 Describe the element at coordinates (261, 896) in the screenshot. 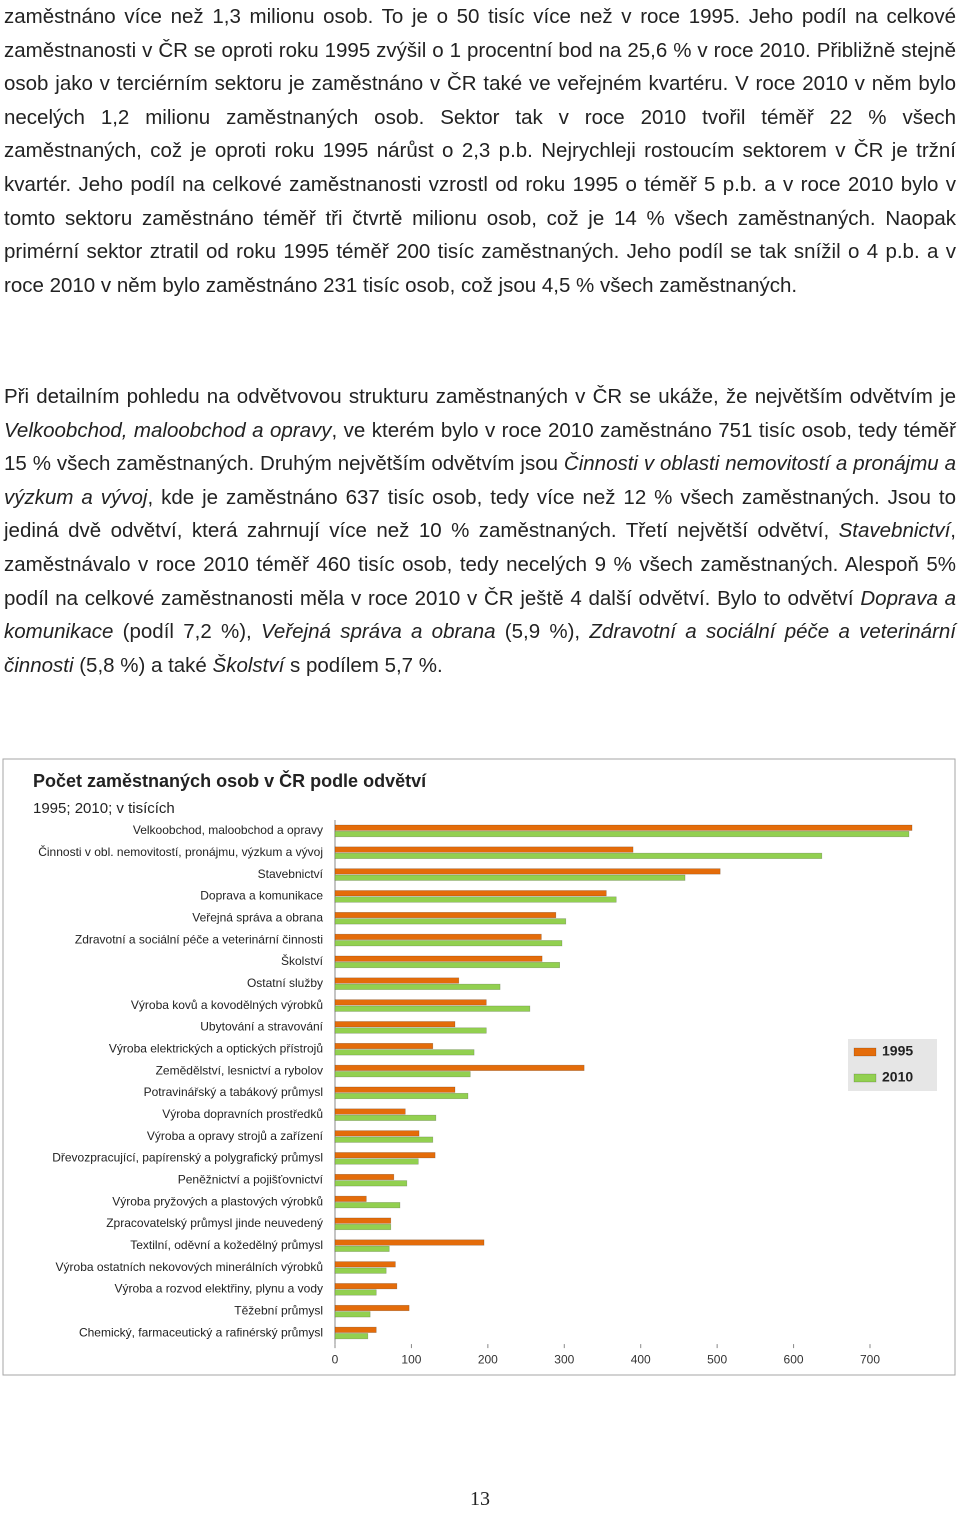

I see `y-tick-label: Doprava a komunikace` at that location.